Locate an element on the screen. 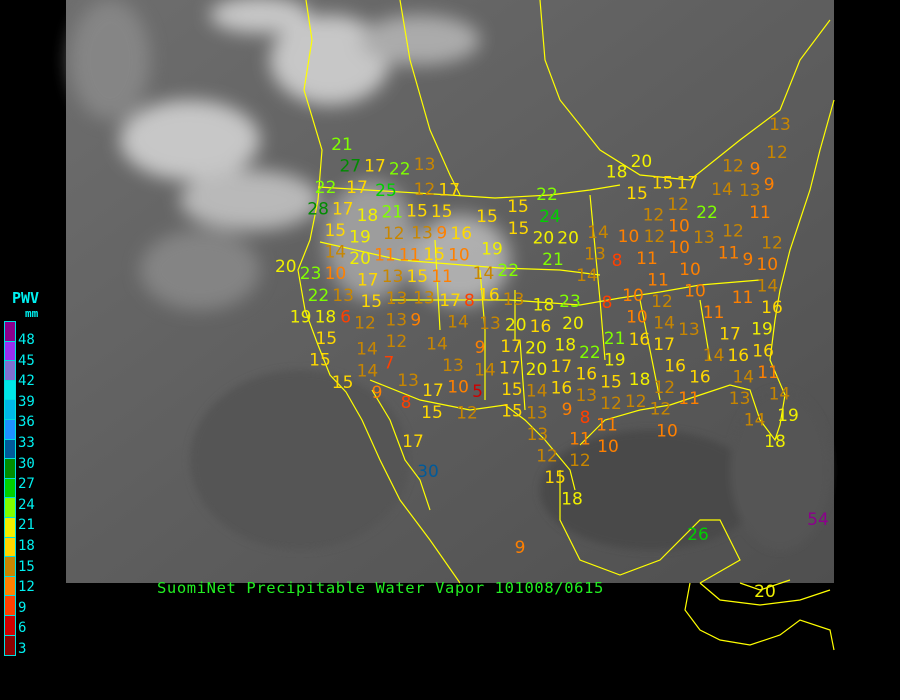 This screenshot has height=700, width=900. legend-unit: mm is located at coordinates (32, 313).